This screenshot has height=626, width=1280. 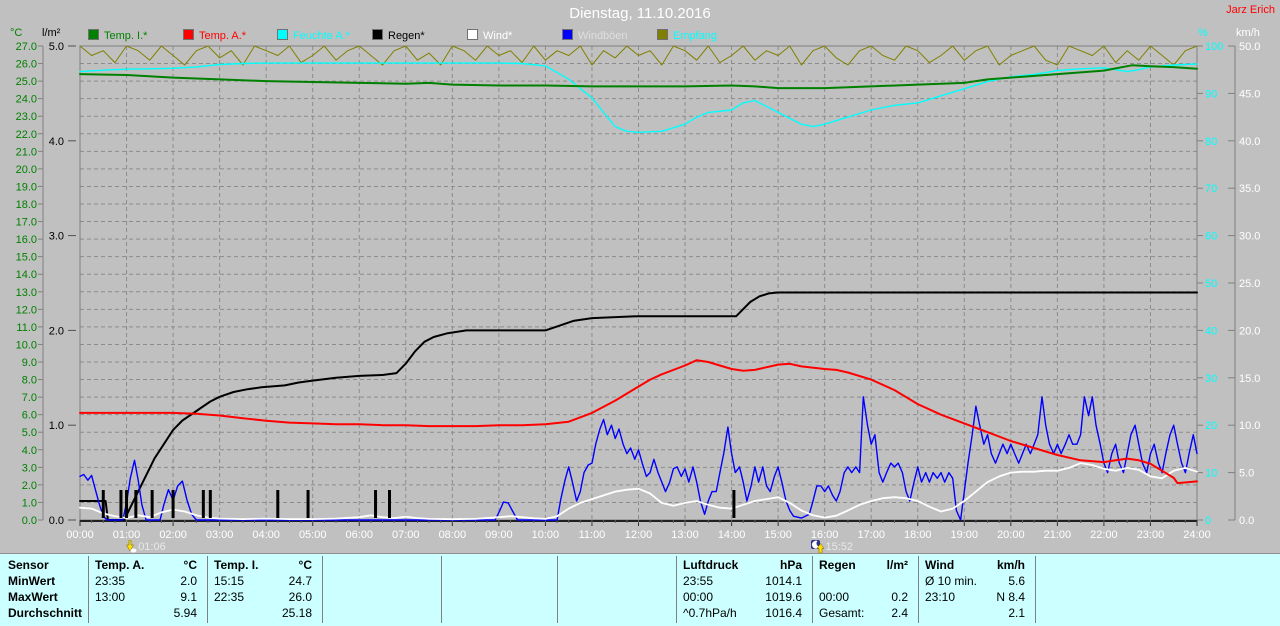 What do you see at coordinates (834, 597) in the screenshot?
I see `table-cell: 00:00` at bounding box center [834, 597].